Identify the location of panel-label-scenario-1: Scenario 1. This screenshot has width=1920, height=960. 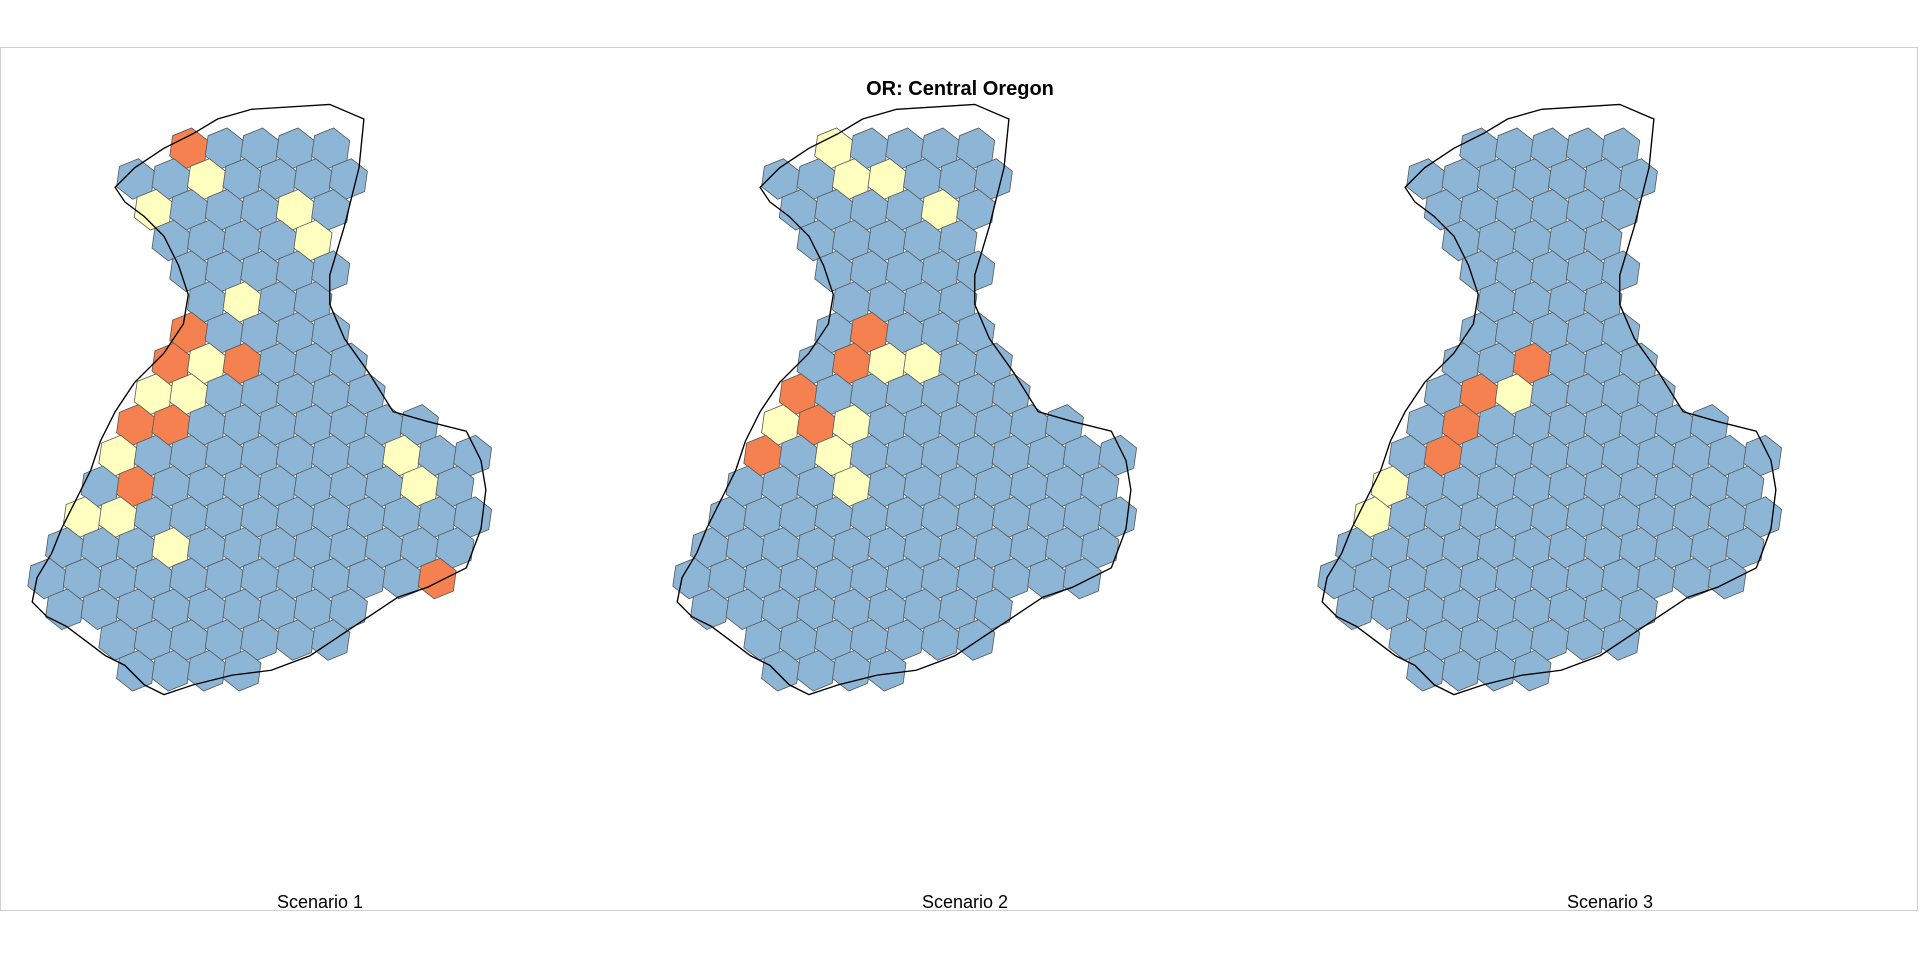
(320, 902).